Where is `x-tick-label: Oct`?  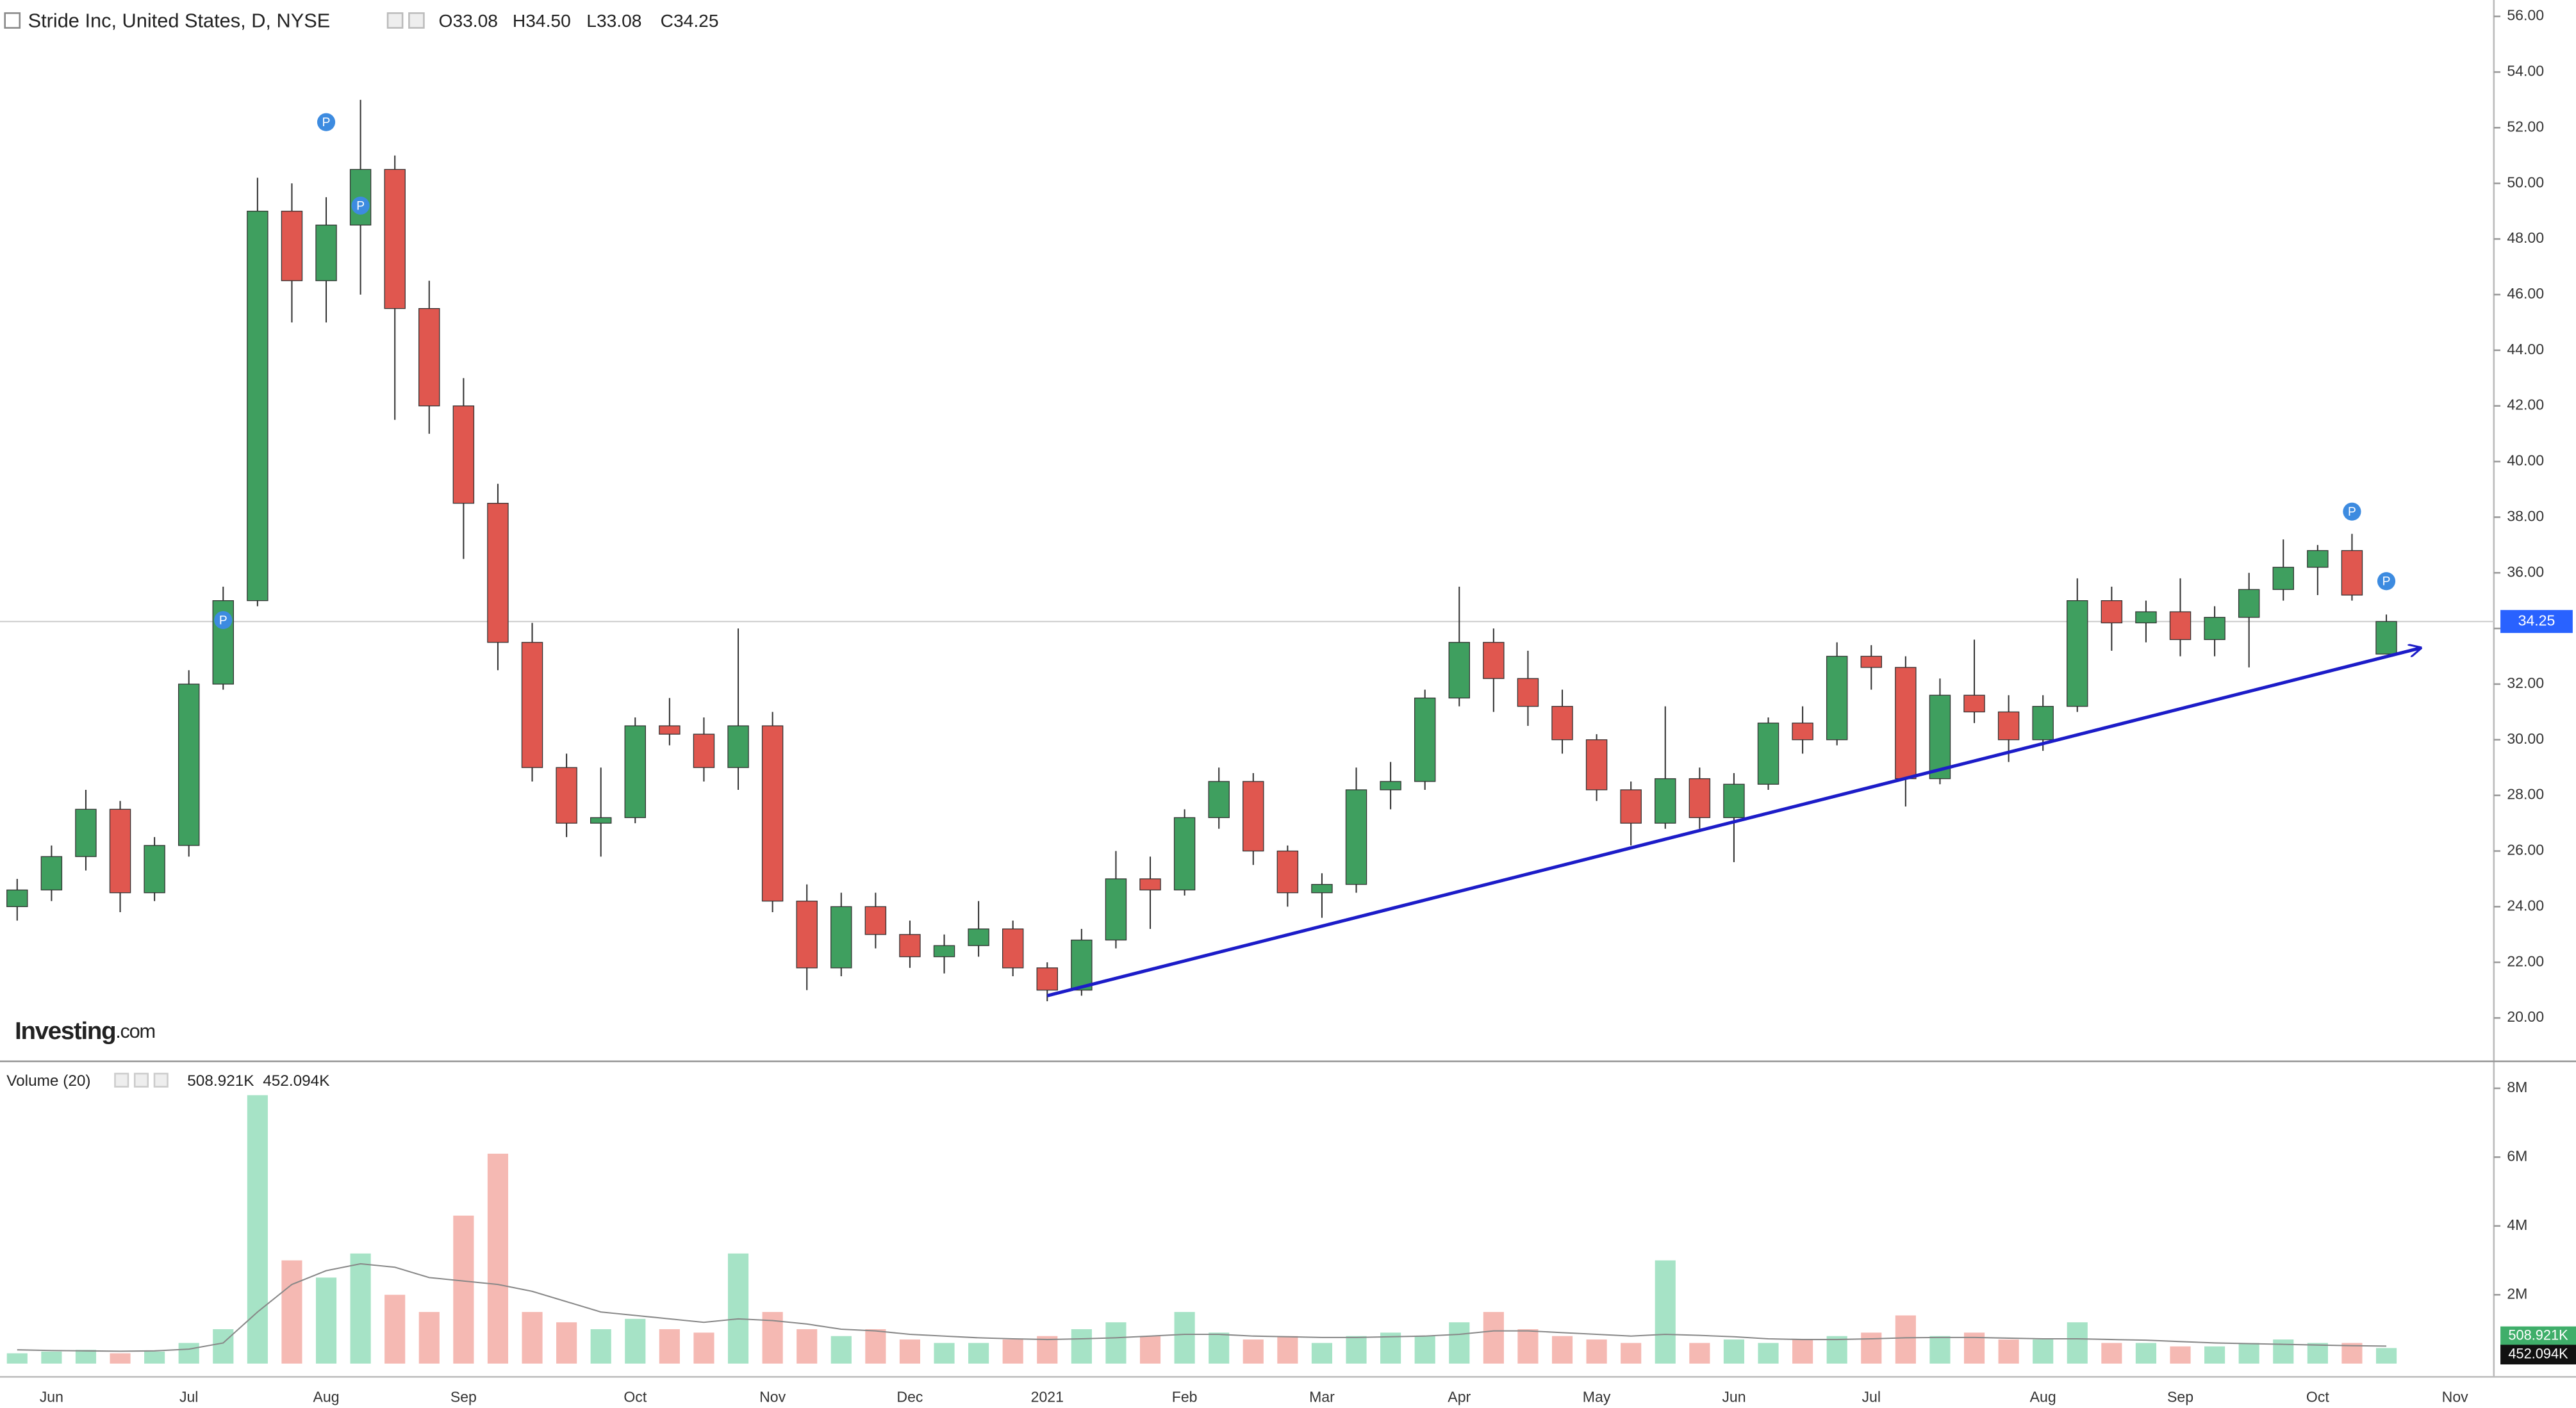 x-tick-label: Oct is located at coordinates (635, 1397).